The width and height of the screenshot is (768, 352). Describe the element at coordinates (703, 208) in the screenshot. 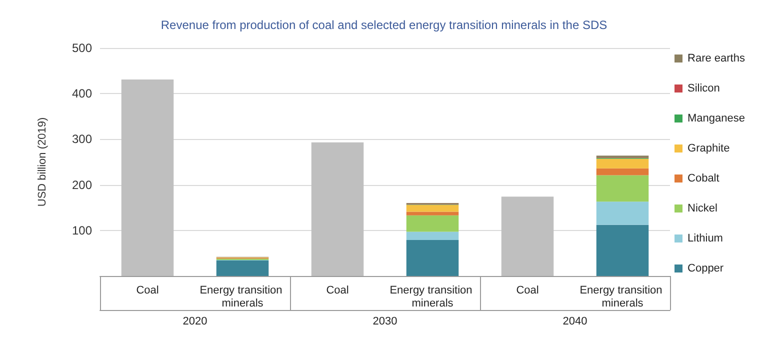

I see `legend-label: Nickel` at that location.